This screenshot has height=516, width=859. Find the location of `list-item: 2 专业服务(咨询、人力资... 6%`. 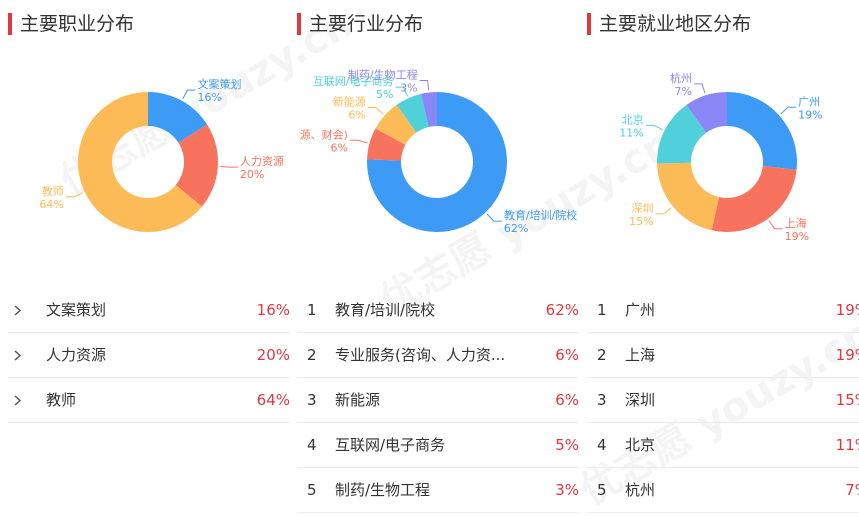

list-item: 2 专业服务(咨询、人力资... 6% is located at coordinates (438, 355).